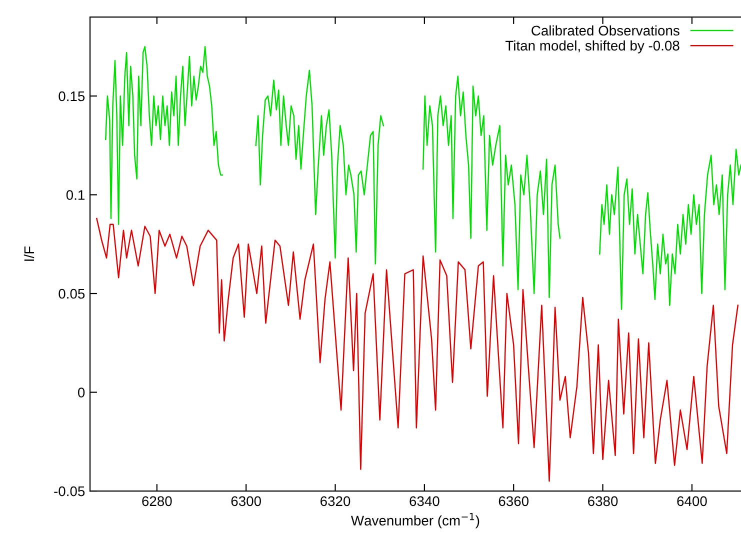  Describe the element at coordinates (603, 501) in the screenshot. I see `x-tick-label: 6380` at that location.